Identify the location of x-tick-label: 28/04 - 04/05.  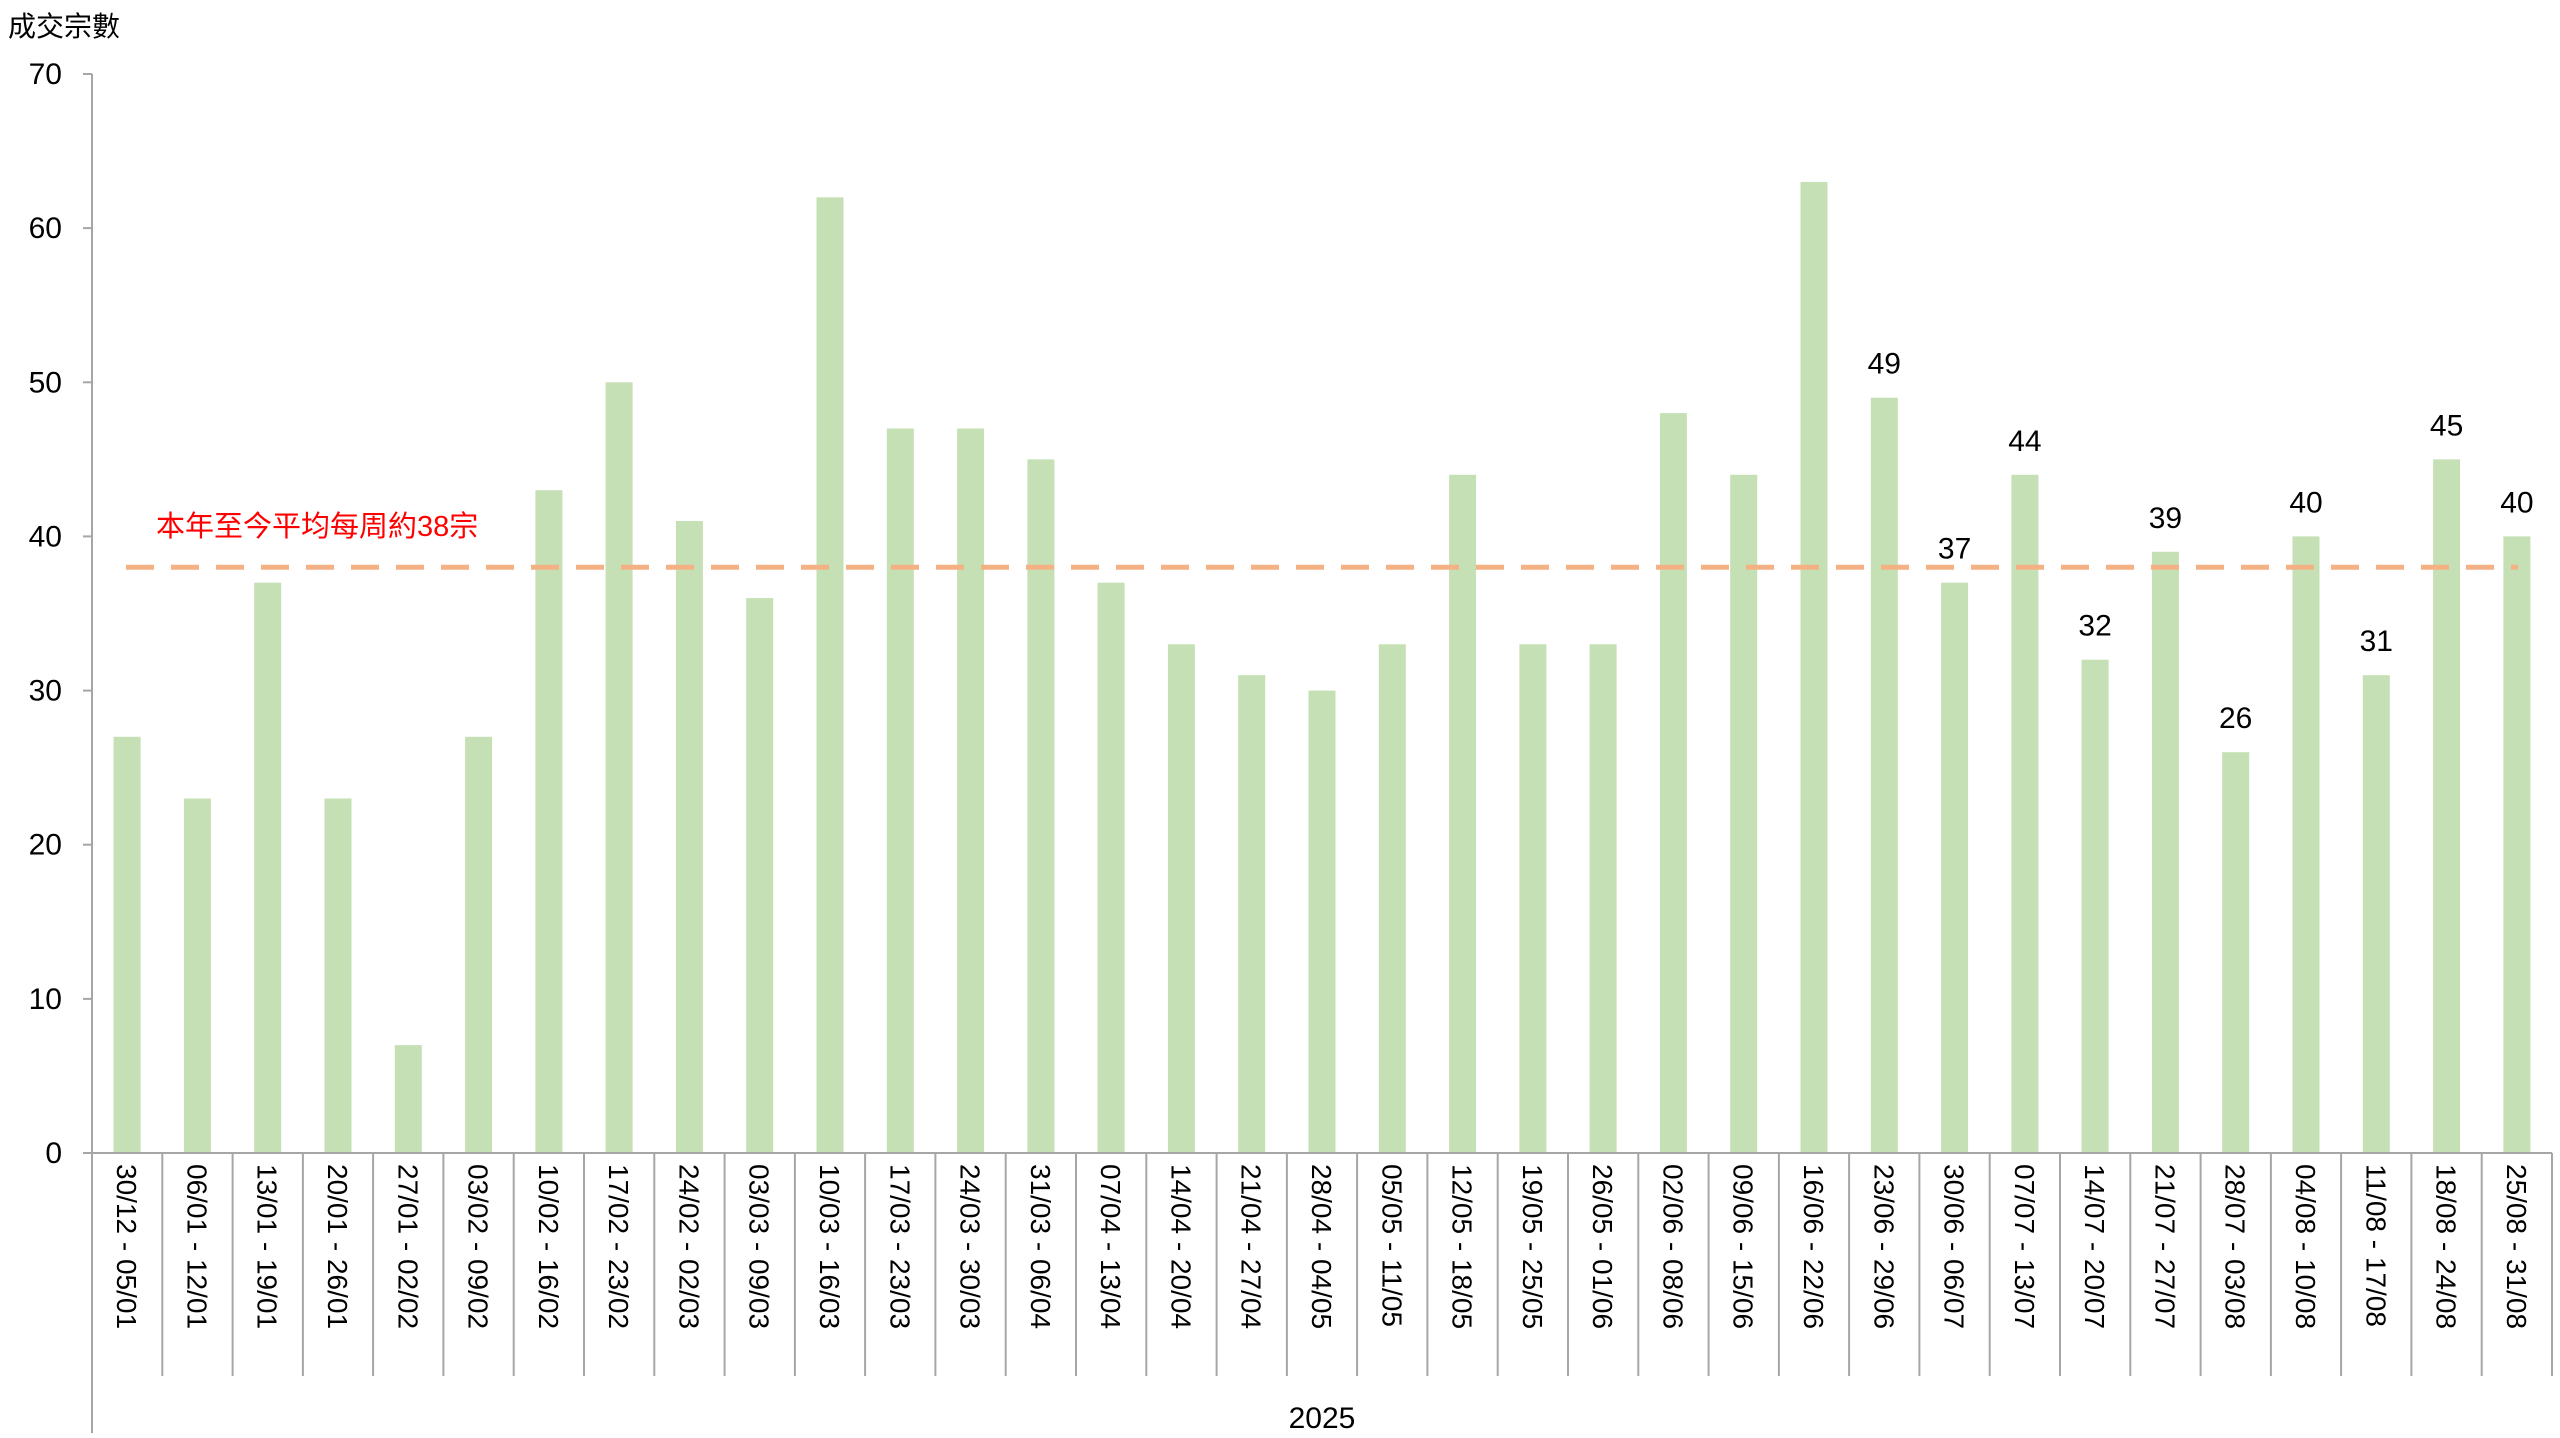
(1321, 1246).